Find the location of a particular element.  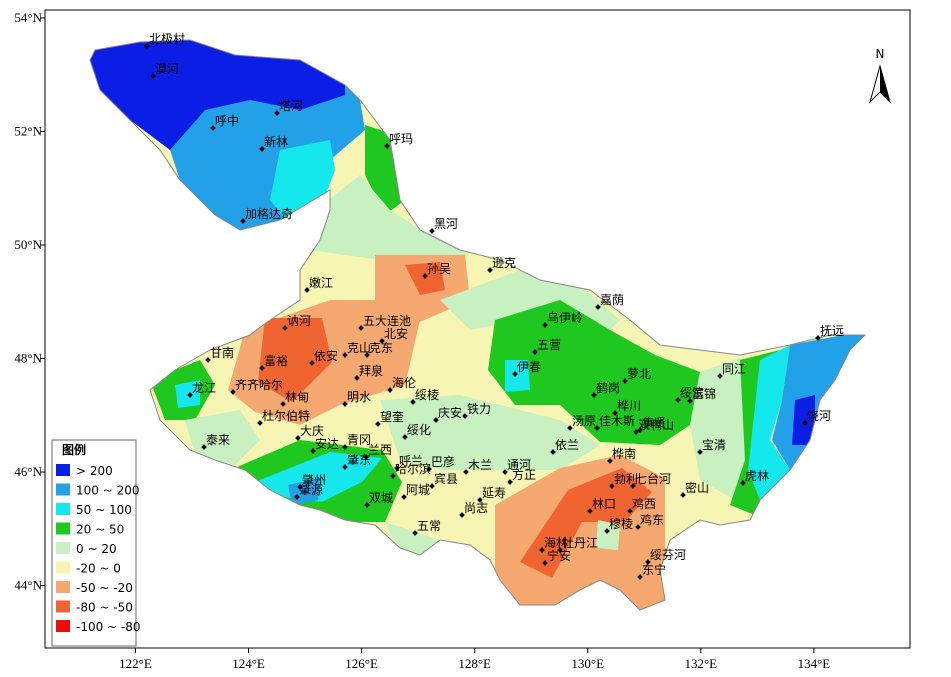

station-label: 泰来 is located at coordinates (218, 440).